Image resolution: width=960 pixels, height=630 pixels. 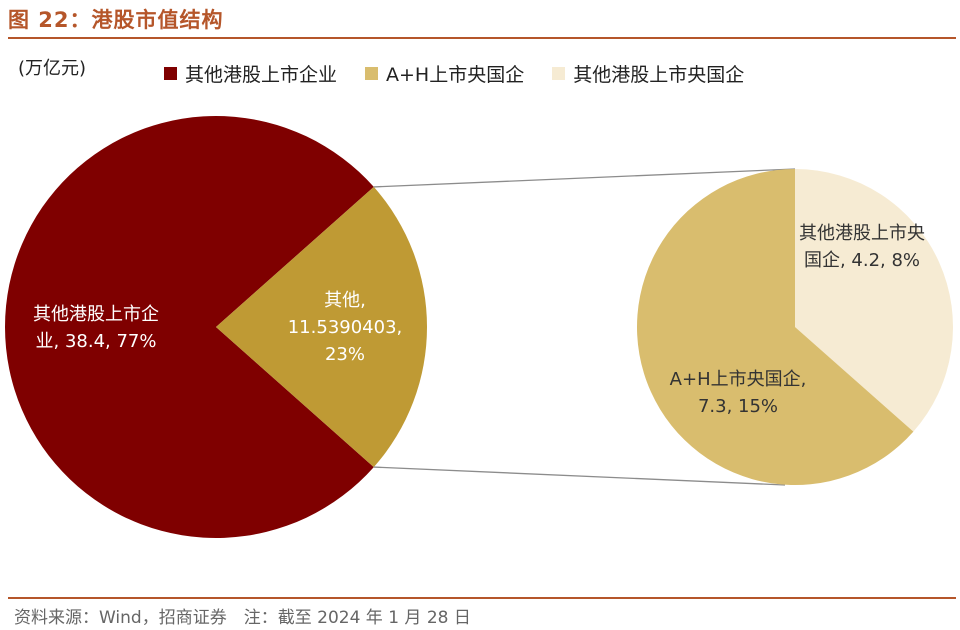 I want to click on title-divider, so click(x=482, y=38).